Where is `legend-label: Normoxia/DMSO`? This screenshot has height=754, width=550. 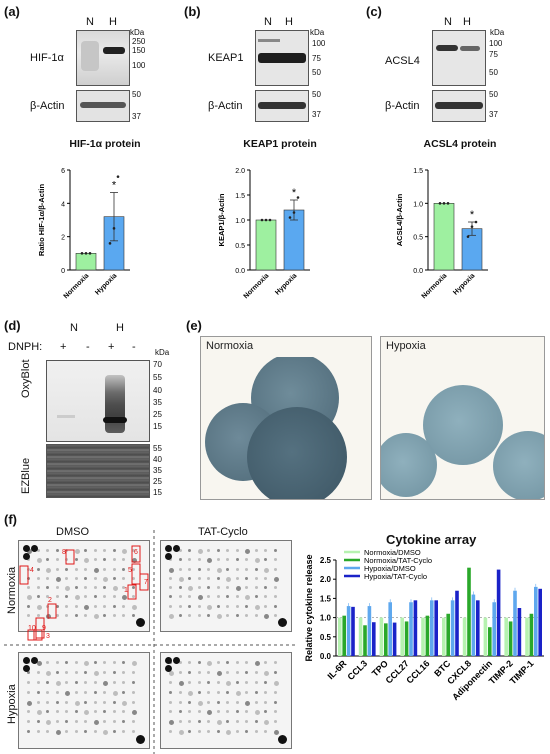
legend-label: Normoxia/DMSO is located at coordinates (392, 552).